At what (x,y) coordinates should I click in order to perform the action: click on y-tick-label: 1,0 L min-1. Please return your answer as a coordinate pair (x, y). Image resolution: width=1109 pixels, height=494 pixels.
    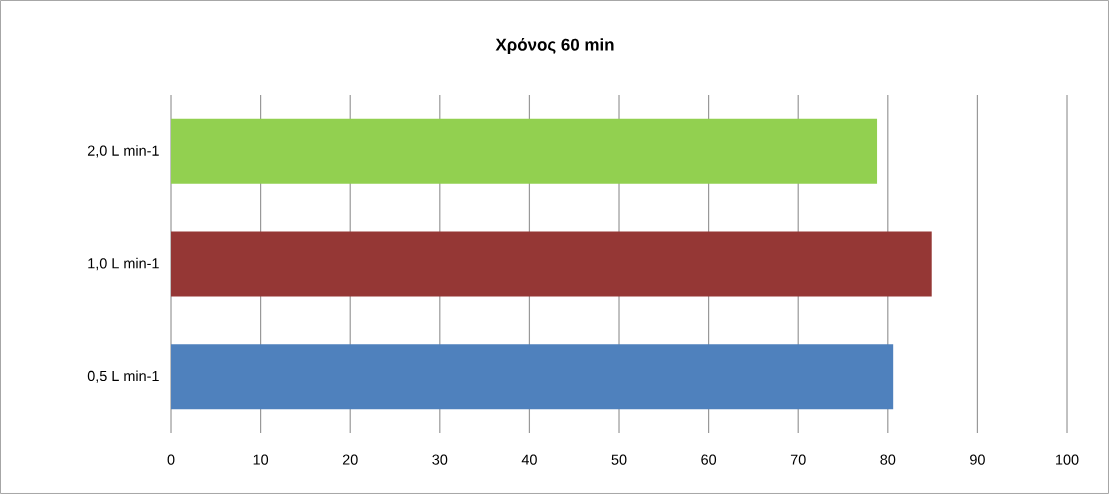
    Looking at the image, I should click on (123, 264).